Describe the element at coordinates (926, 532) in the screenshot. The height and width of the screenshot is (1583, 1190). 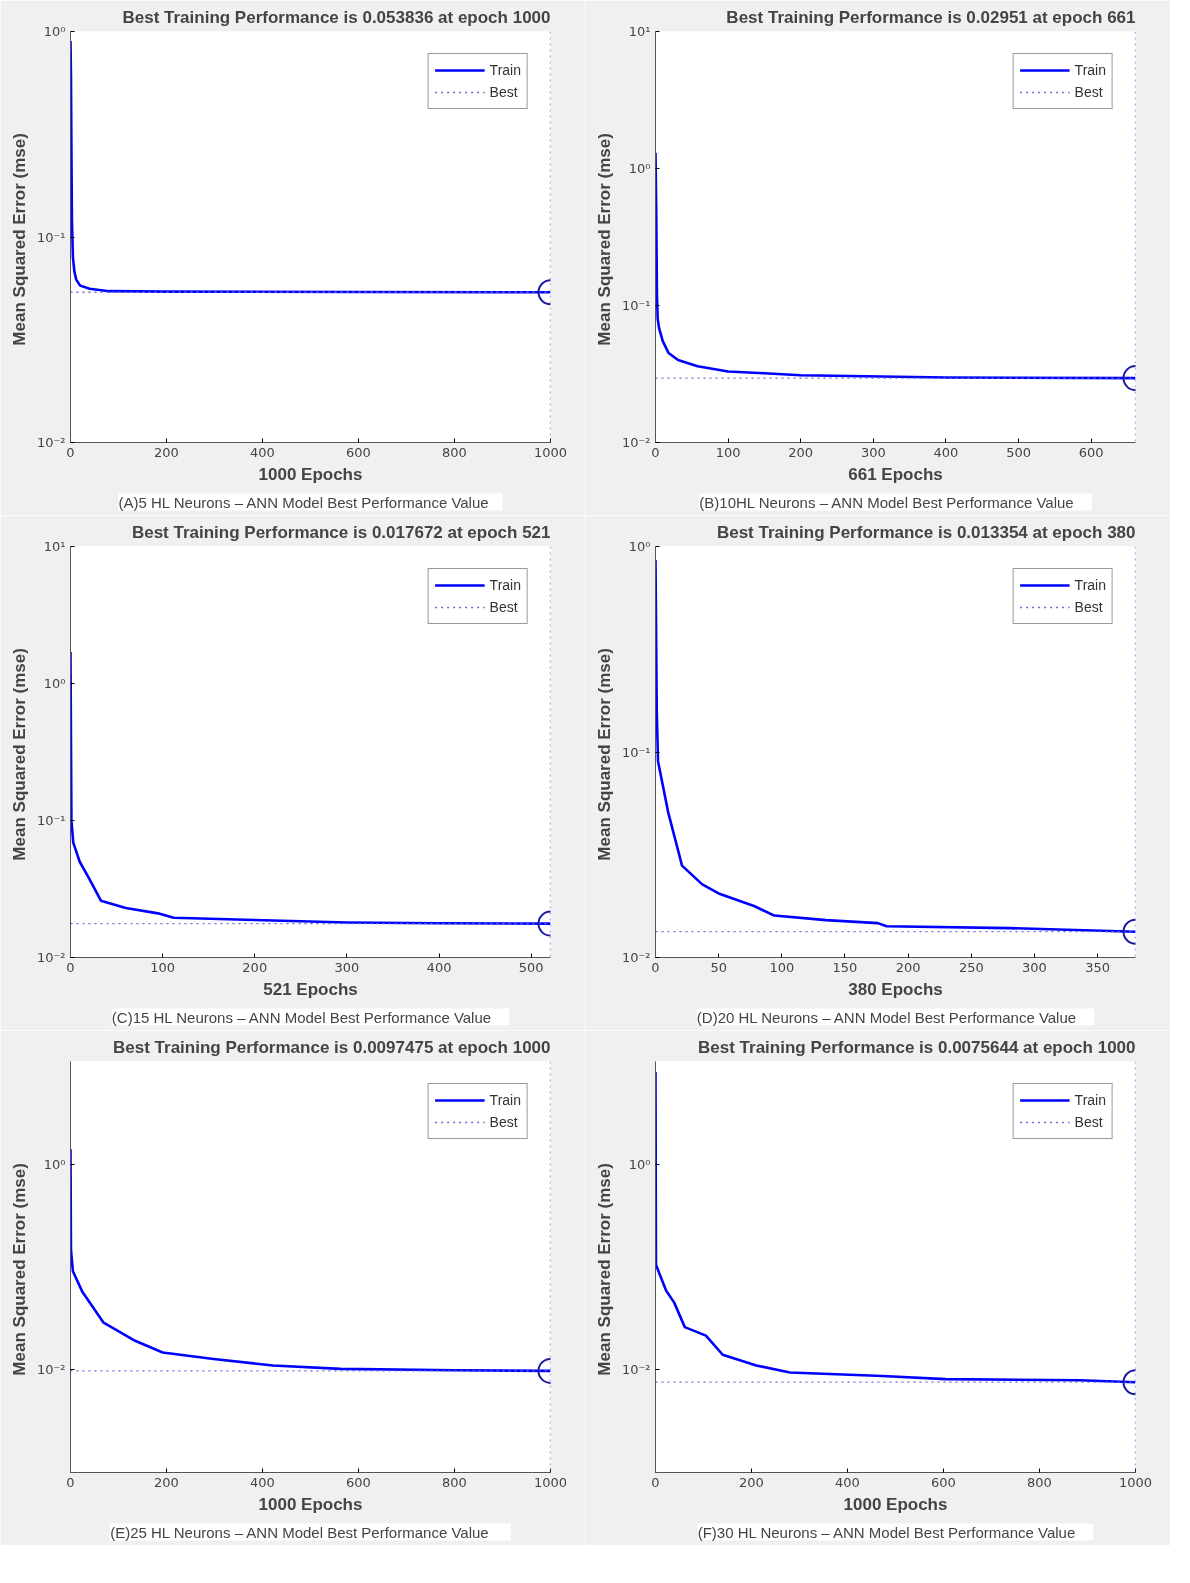
I see `chart-title: Best Training Performance is 0.013354 at epoch 380` at that location.